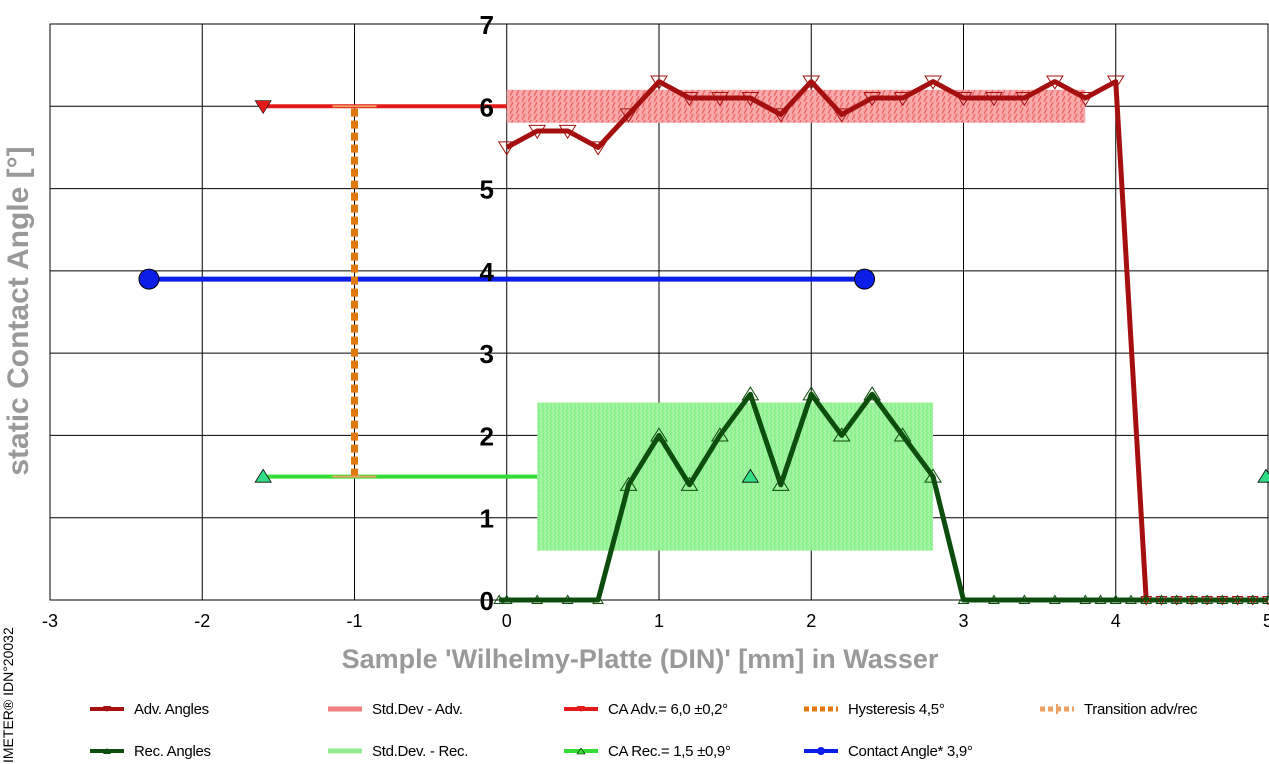 Image resolution: width=1269 pixels, height=764 pixels. I want to click on x-tick-label: 4, so click(1116, 621).